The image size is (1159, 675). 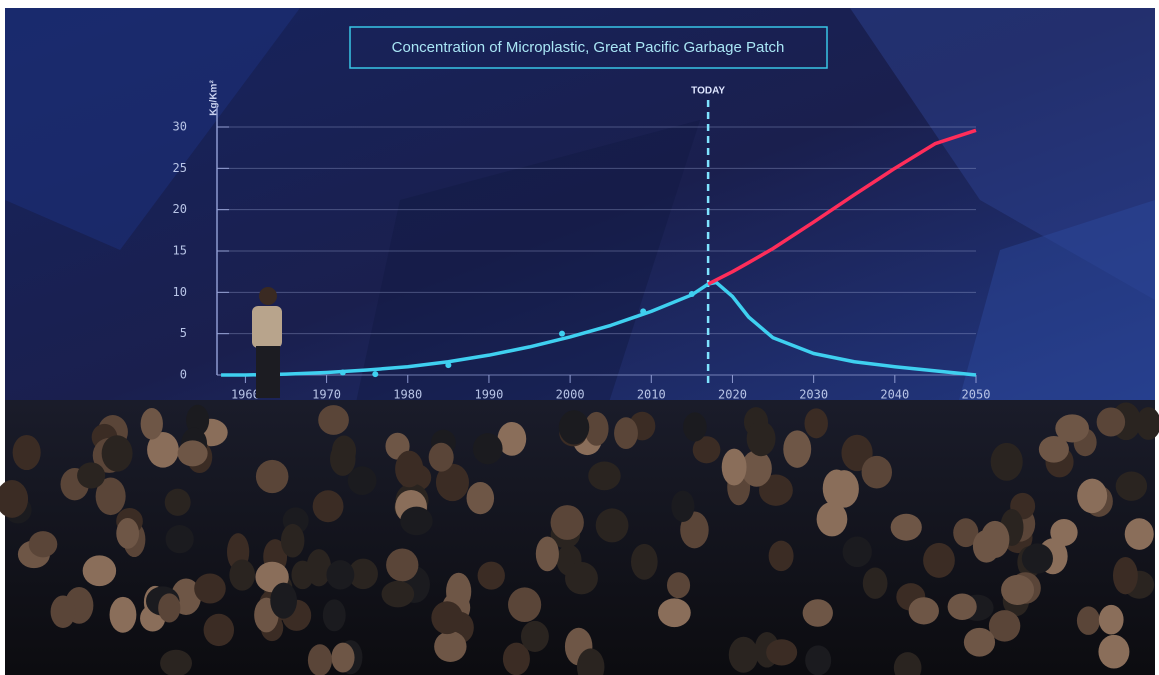 What do you see at coordinates (732, 395) in the screenshot?
I see `x-tick-label: 2020` at bounding box center [732, 395].